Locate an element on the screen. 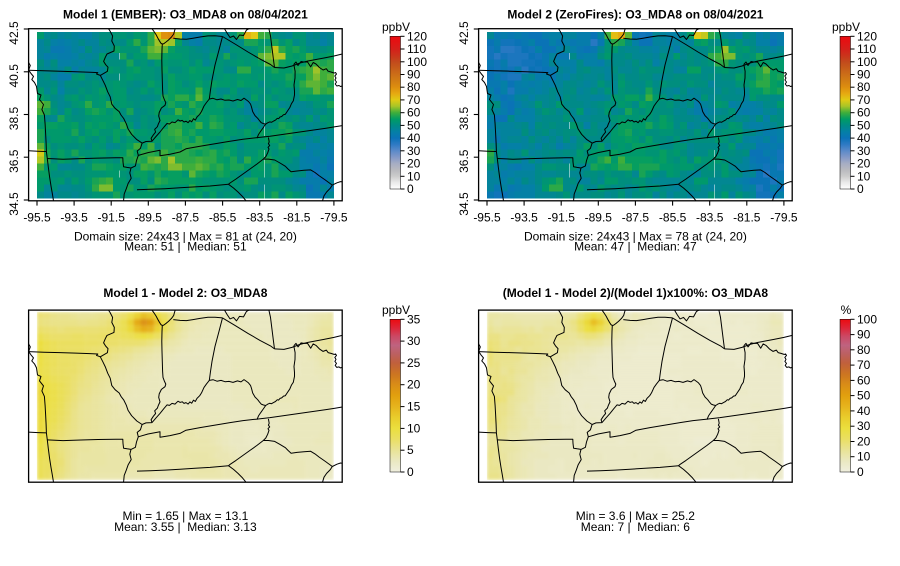 The image size is (900, 566). svg-text: Mean: 7 | Median: 6 is located at coordinates (636, 527).